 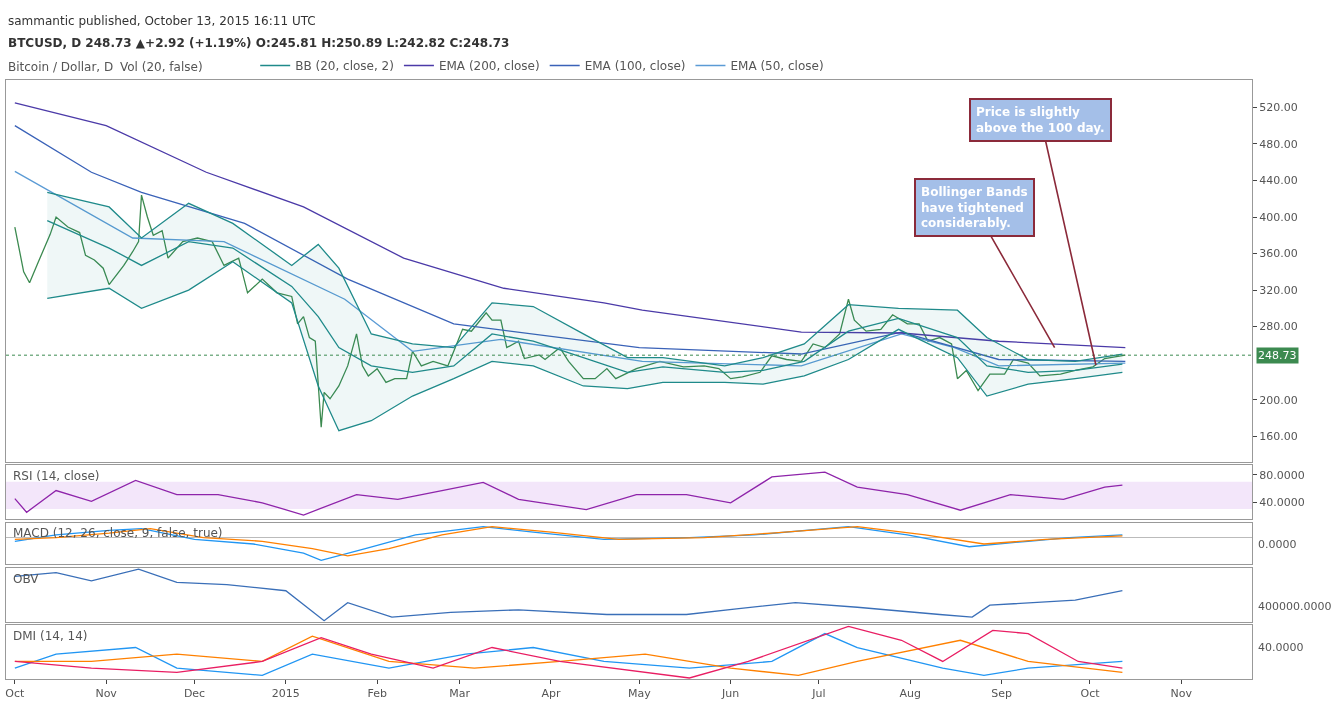 I want to click on y-tick-label: 400.00, so click(x=1278, y=217).